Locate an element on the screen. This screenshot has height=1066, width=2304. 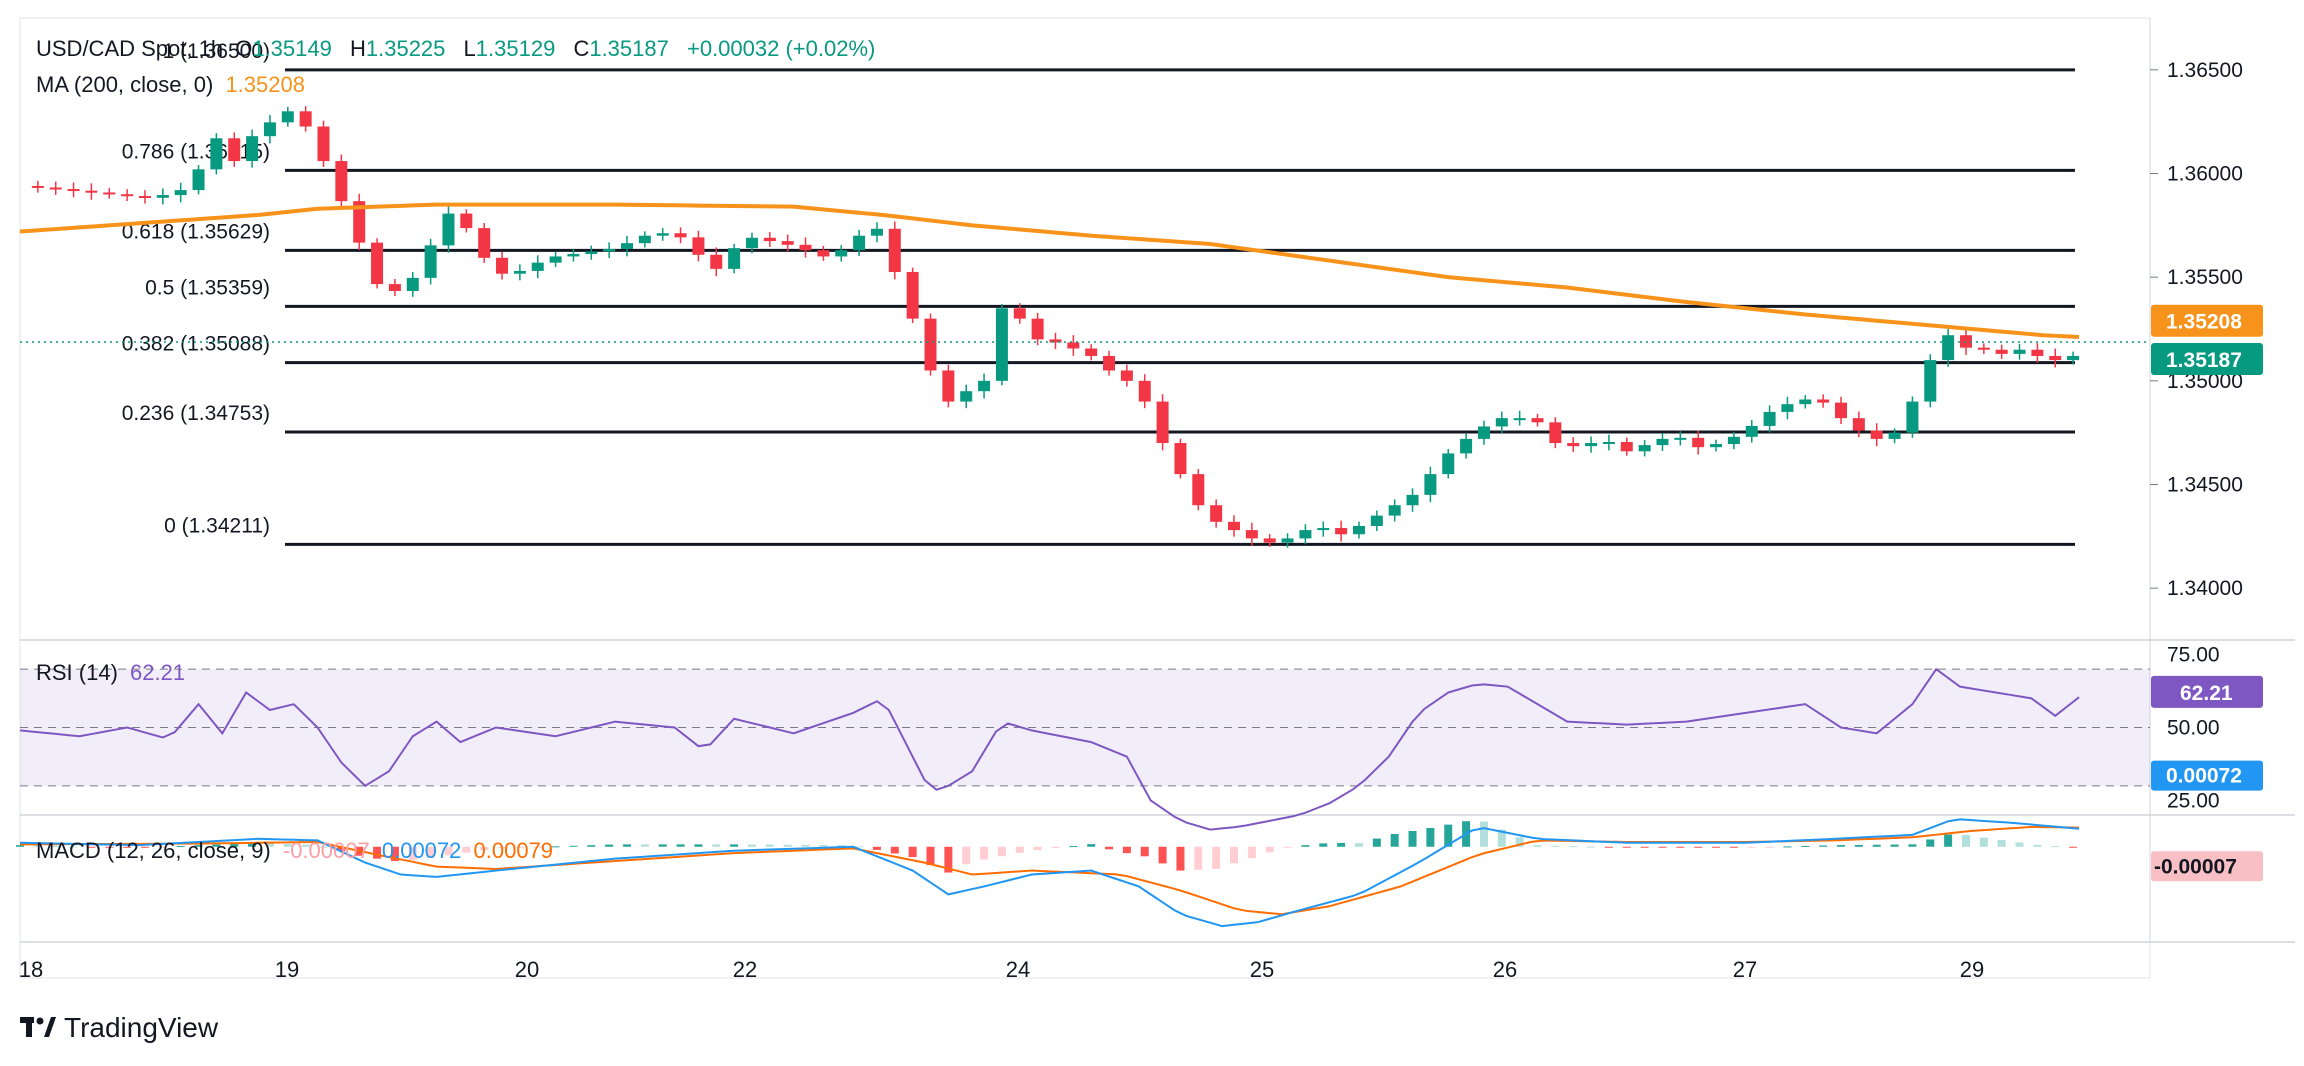
price-badge is located at coordinates (2207, 320).